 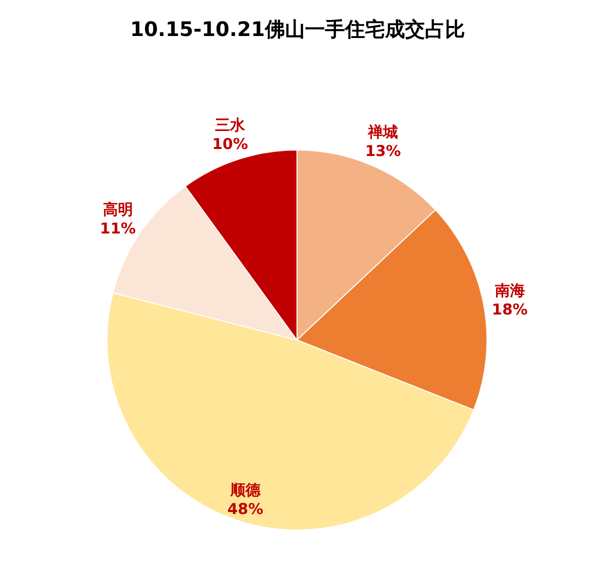 I want to click on slice-label: 顺德, so click(x=245, y=490).